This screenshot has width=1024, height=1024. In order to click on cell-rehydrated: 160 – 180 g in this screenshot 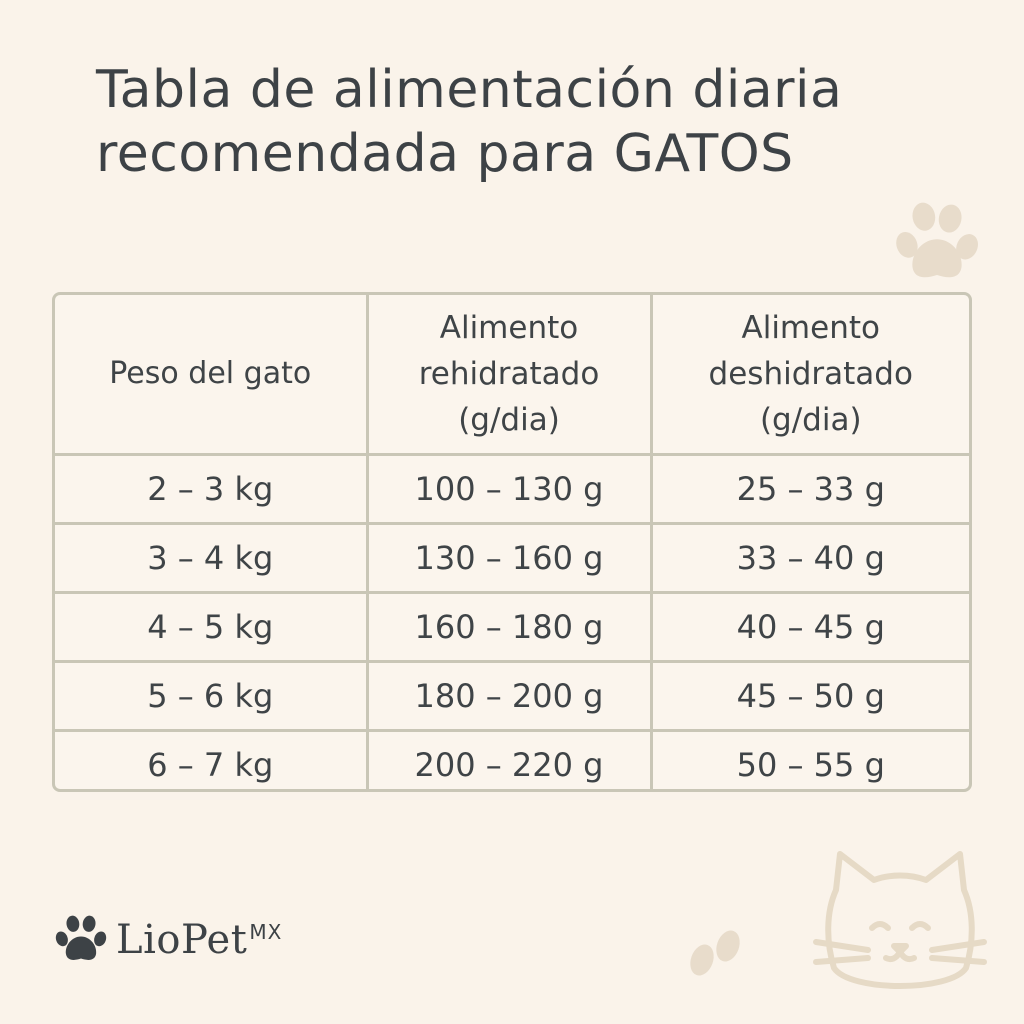, I will do `click(509, 627)`.